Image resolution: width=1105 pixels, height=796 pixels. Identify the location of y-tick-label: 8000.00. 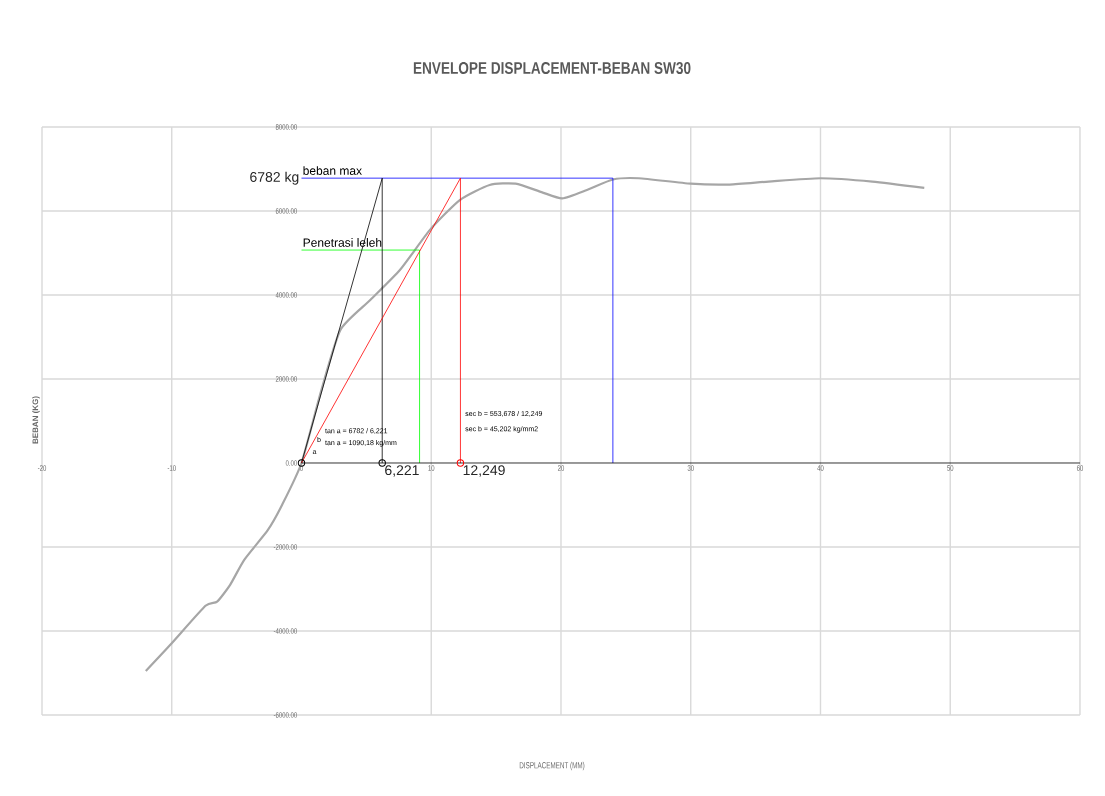
(286, 127).